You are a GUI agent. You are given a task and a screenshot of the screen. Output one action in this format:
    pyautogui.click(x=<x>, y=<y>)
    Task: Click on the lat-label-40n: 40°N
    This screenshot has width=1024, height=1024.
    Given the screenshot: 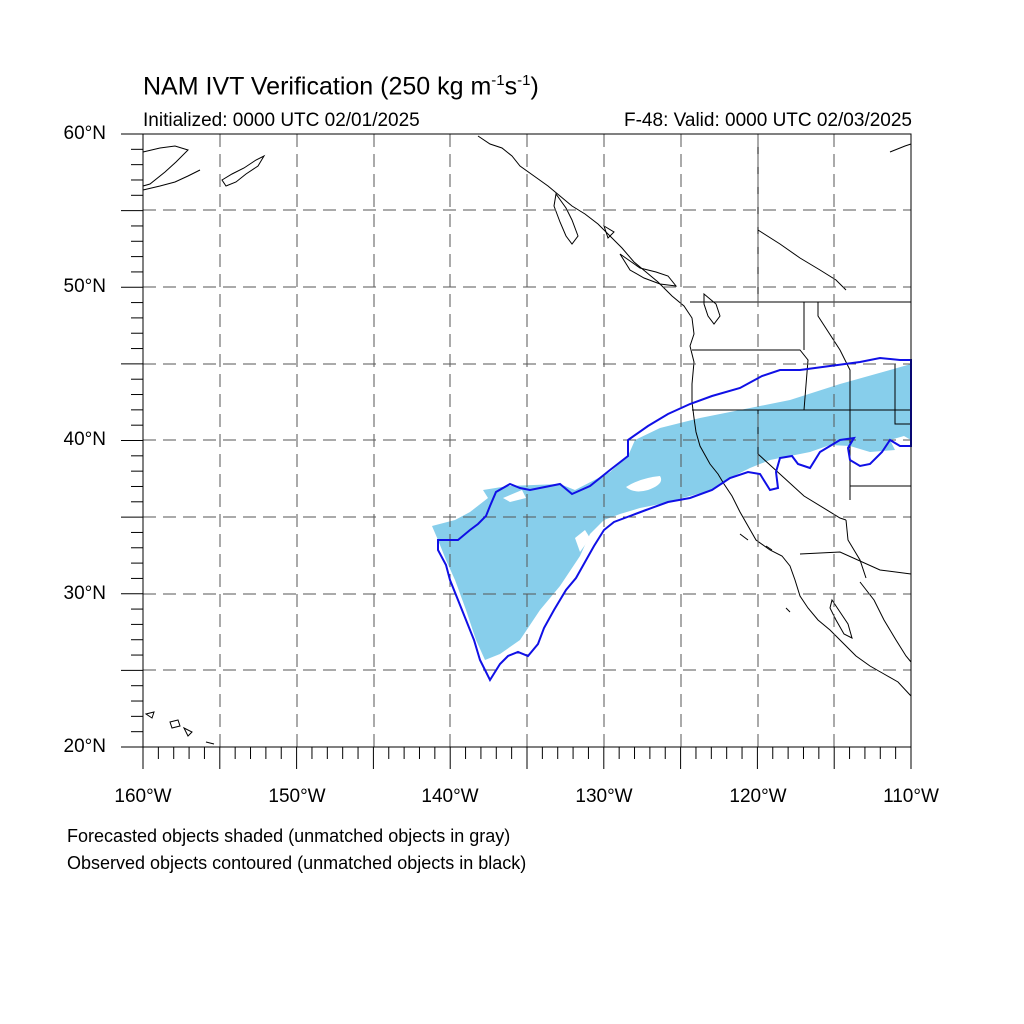 What is the action you would take?
    pyautogui.click(x=84, y=439)
    